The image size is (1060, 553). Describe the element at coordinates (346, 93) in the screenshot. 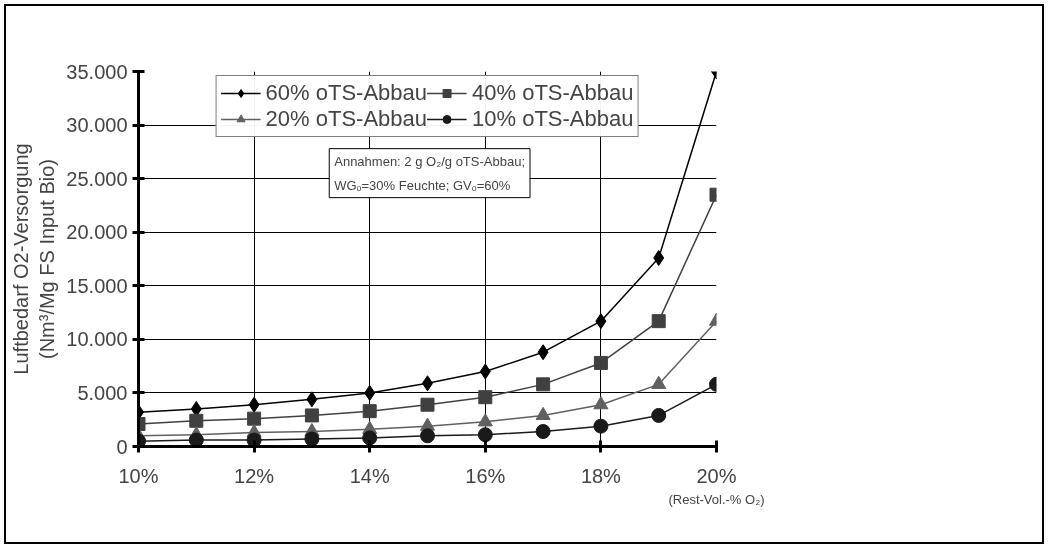

I see `legend-label: 60% oTS-Abbau` at that location.